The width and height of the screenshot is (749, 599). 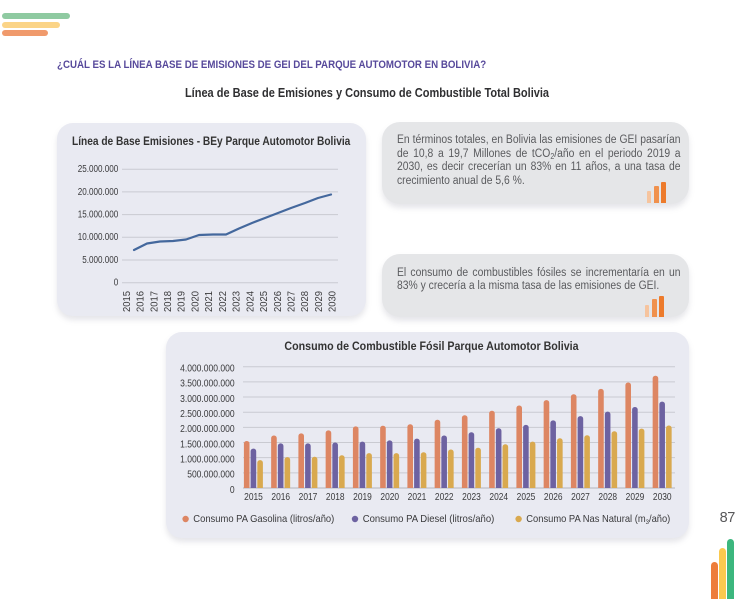 I want to click on svg-text: 1.500.000.000, so click(x=207, y=444).